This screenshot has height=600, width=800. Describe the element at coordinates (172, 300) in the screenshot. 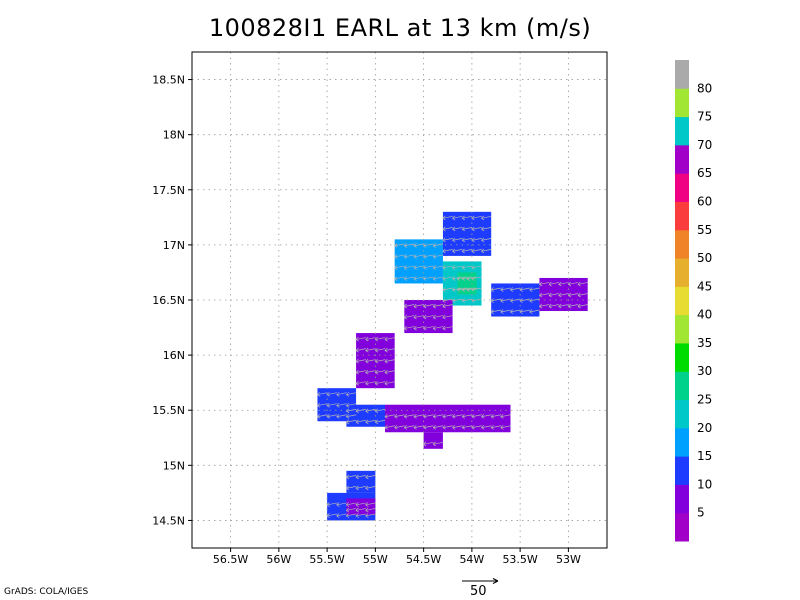

I see `y-axis: 14.5N 15N 15.5N 16N 16.5N 17N 17.5N 18N 18.5N` at that location.